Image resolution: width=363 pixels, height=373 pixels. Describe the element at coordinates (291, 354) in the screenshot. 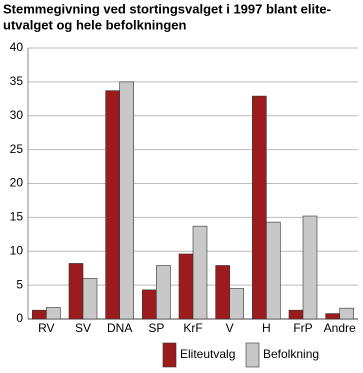

I see `legend-label: Befolkning` at that location.